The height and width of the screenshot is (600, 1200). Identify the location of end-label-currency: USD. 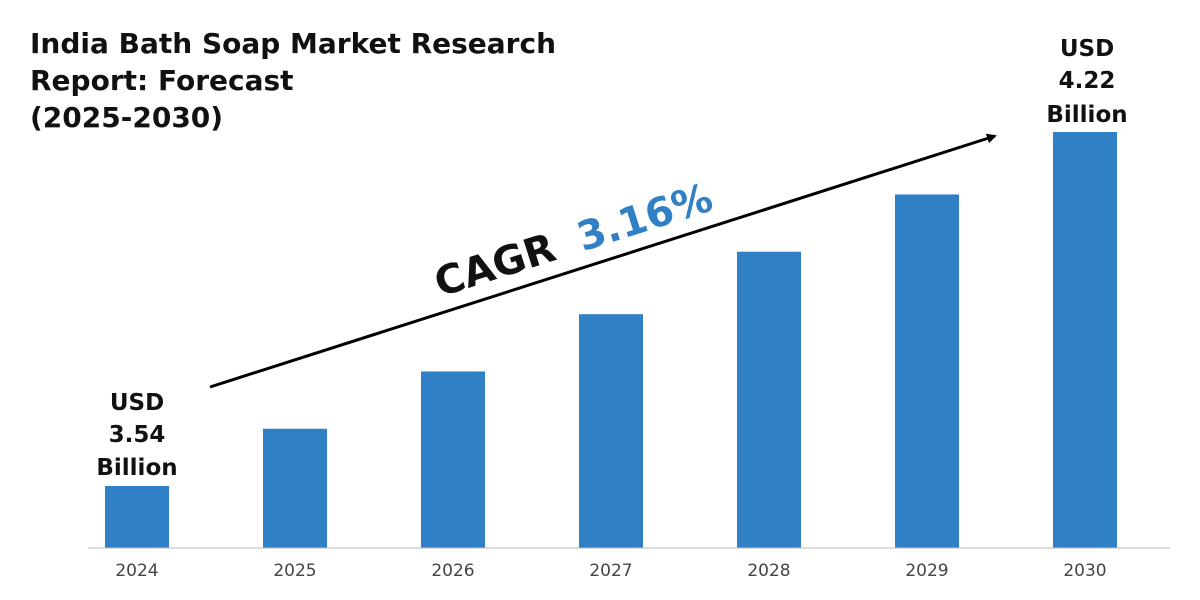
(1087, 49).